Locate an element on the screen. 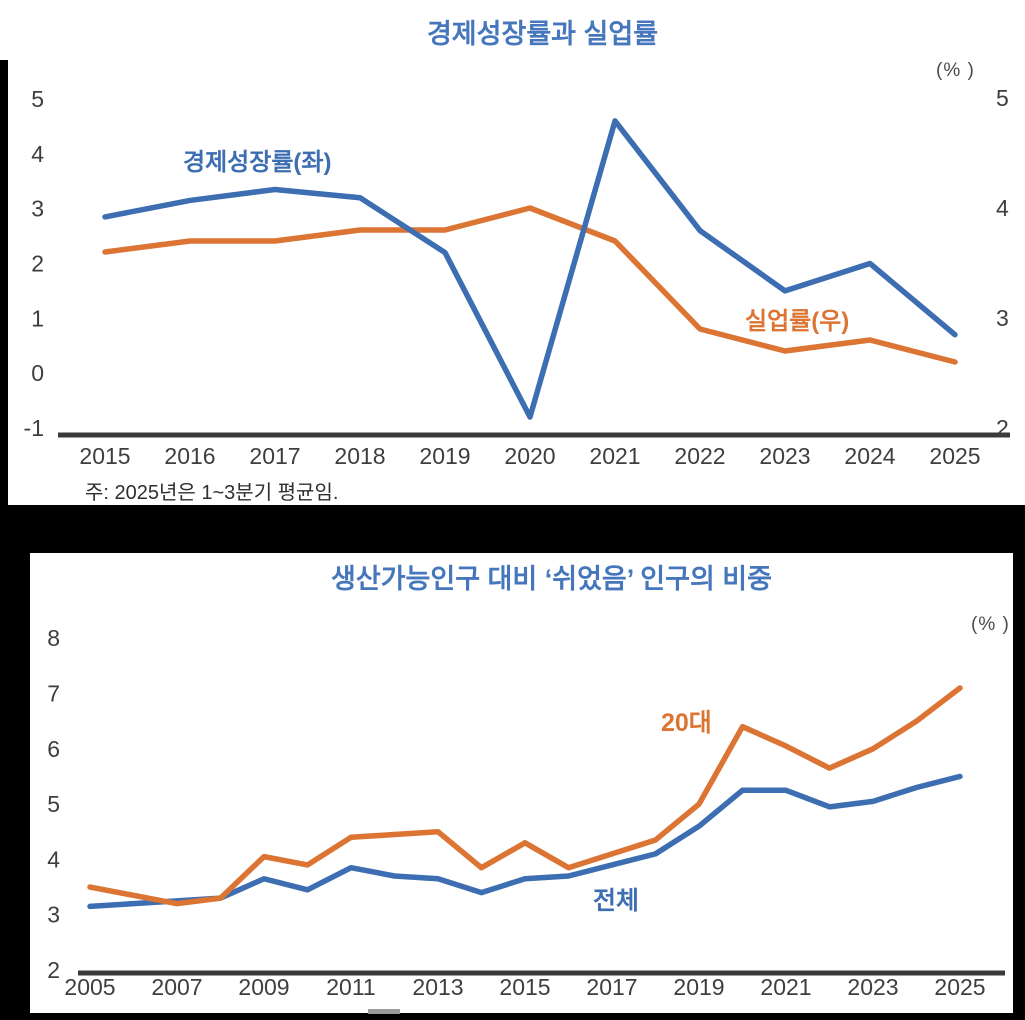 This screenshot has height=1020, width=1025. bottom-x-axis-tick: 2021 is located at coordinates (785, 987).